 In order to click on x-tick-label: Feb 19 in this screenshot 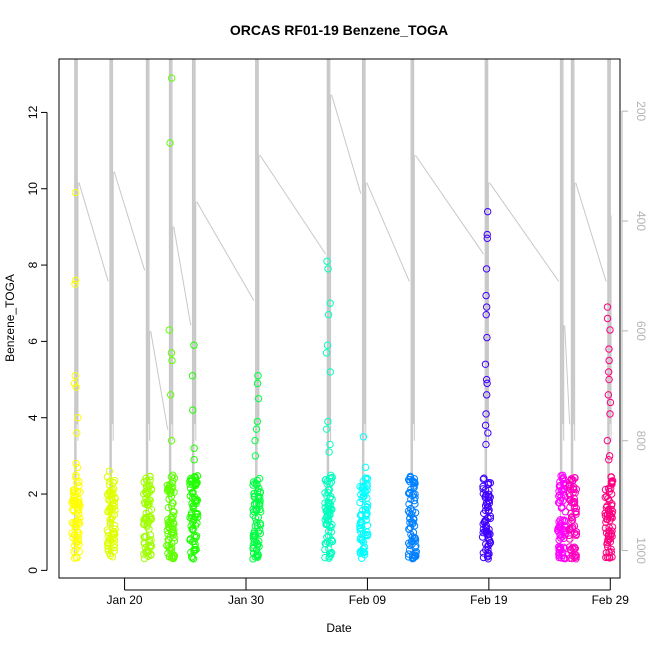, I will do `click(489, 600)`.